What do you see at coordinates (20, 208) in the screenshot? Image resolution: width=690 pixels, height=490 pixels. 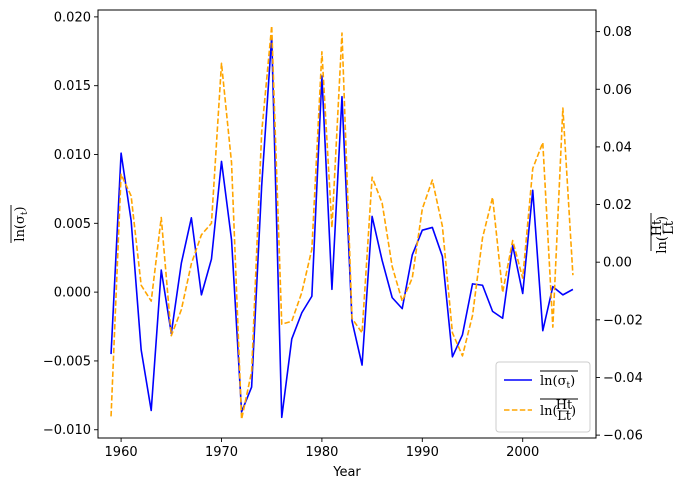 I see `y-left-axis-title-close: )` at bounding box center [20, 208].